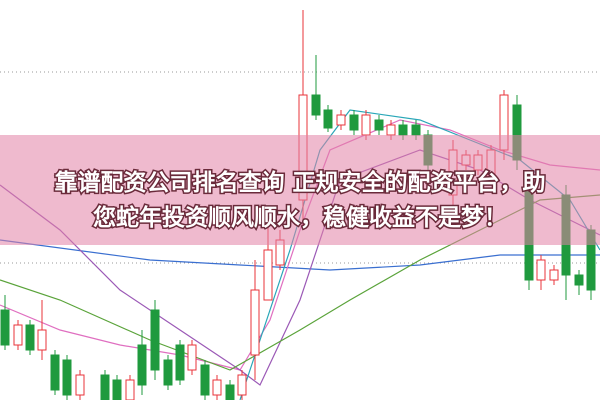 The width and height of the screenshot is (600, 400). What do you see at coordinates (300, 217) in the screenshot?
I see `banner-text: 您蛇年投资顺风顺水，稳健收益不是梦！` at bounding box center [300, 217].